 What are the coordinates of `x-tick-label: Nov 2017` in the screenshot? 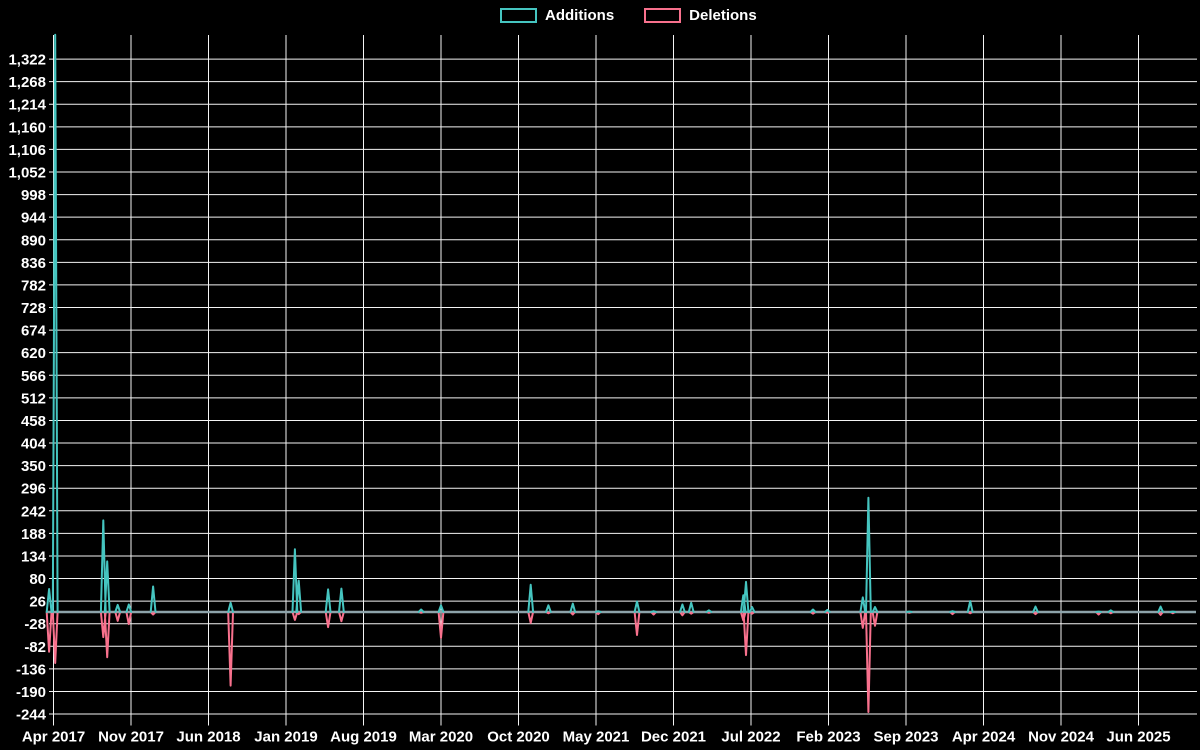 It's located at (131, 737).